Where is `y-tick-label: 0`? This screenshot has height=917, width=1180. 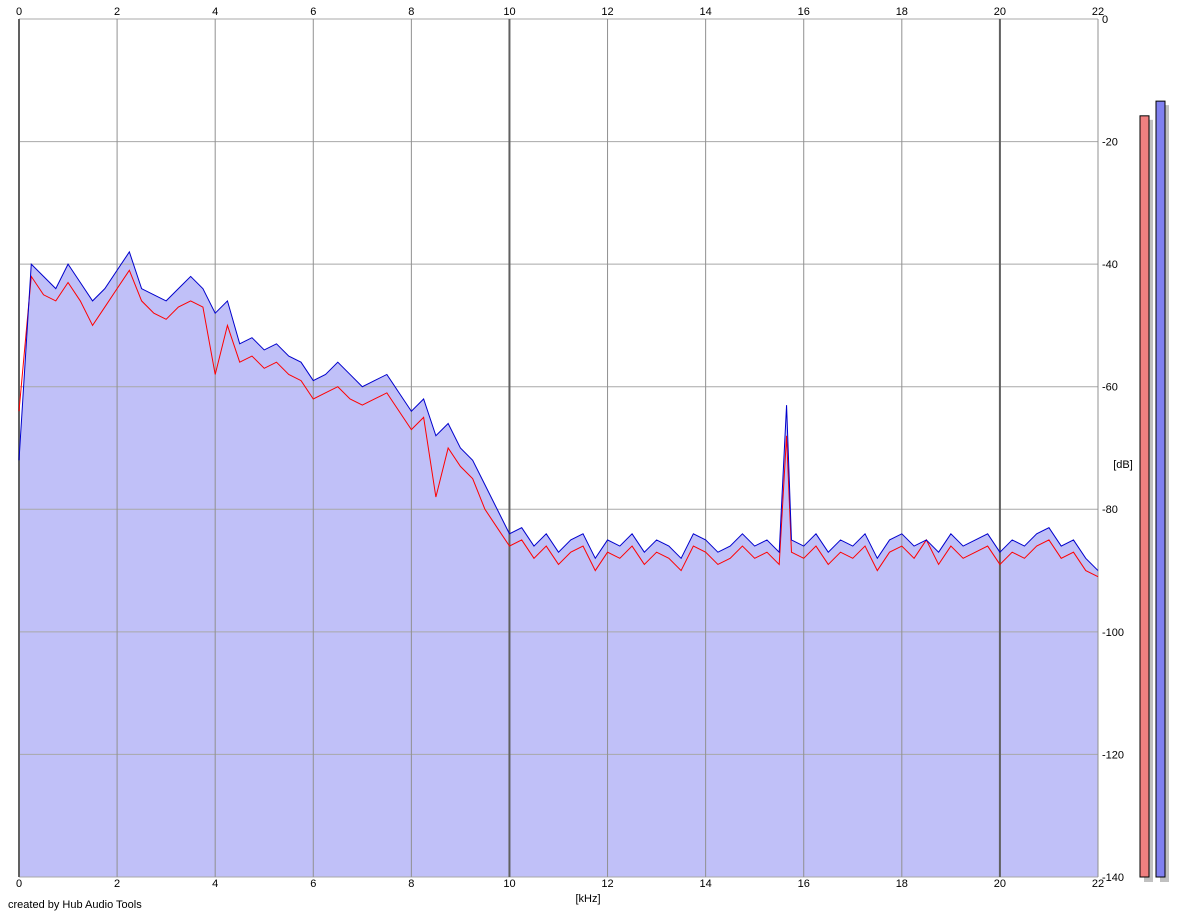
y-tick-label: 0 is located at coordinates (1105, 20).